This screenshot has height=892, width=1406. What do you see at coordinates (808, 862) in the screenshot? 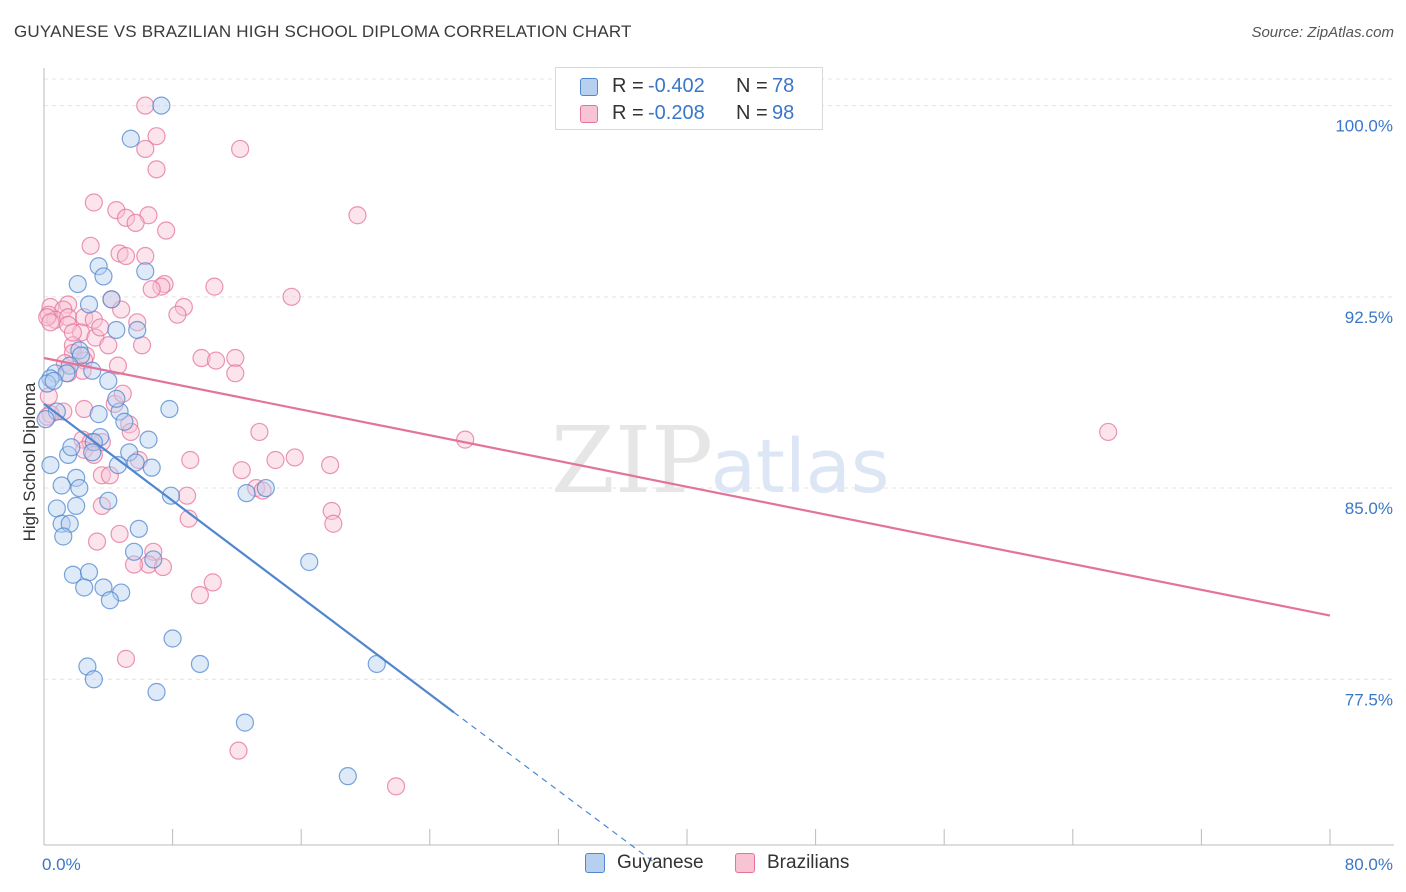
I see `brazilians-label: Brazilians` at bounding box center [808, 862].